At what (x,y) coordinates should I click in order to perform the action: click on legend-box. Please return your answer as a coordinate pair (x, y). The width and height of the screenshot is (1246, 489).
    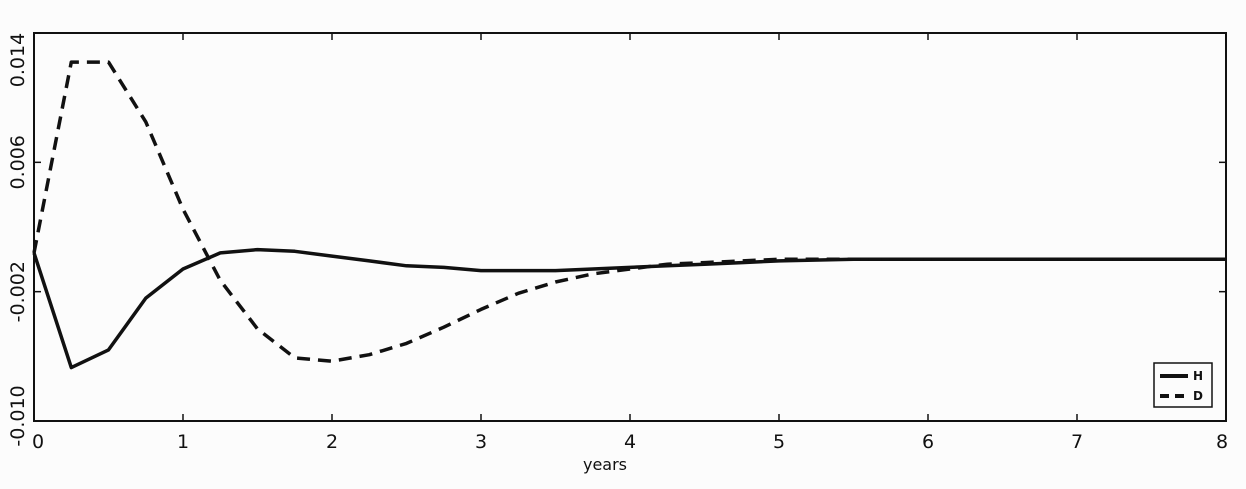
    Looking at the image, I should click on (1183, 385).